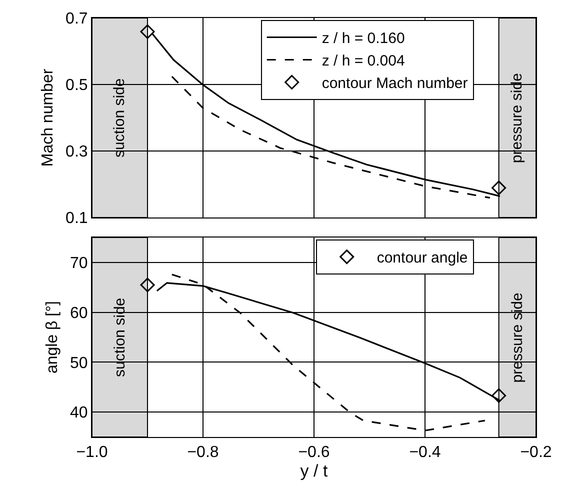 This screenshot has height=493, width=564. Describe the element at coordinates (536, 453) in the screenshot. I see `x-tick-label: −0.2` at that location.